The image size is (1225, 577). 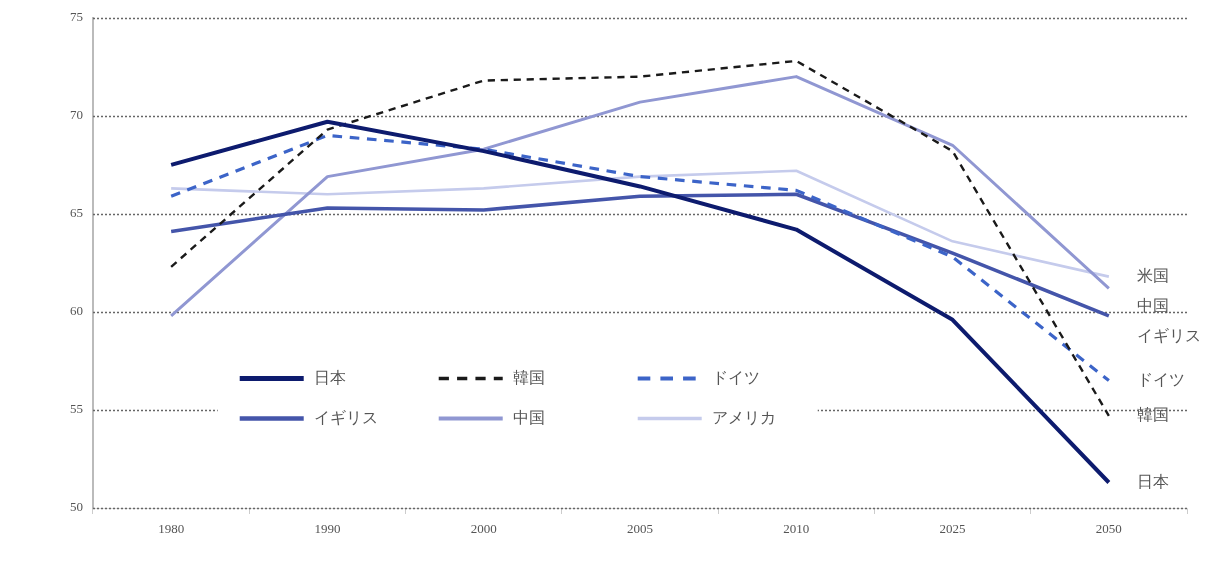 I want to click on y-tick-label: 75, so click(x=76, y=17).